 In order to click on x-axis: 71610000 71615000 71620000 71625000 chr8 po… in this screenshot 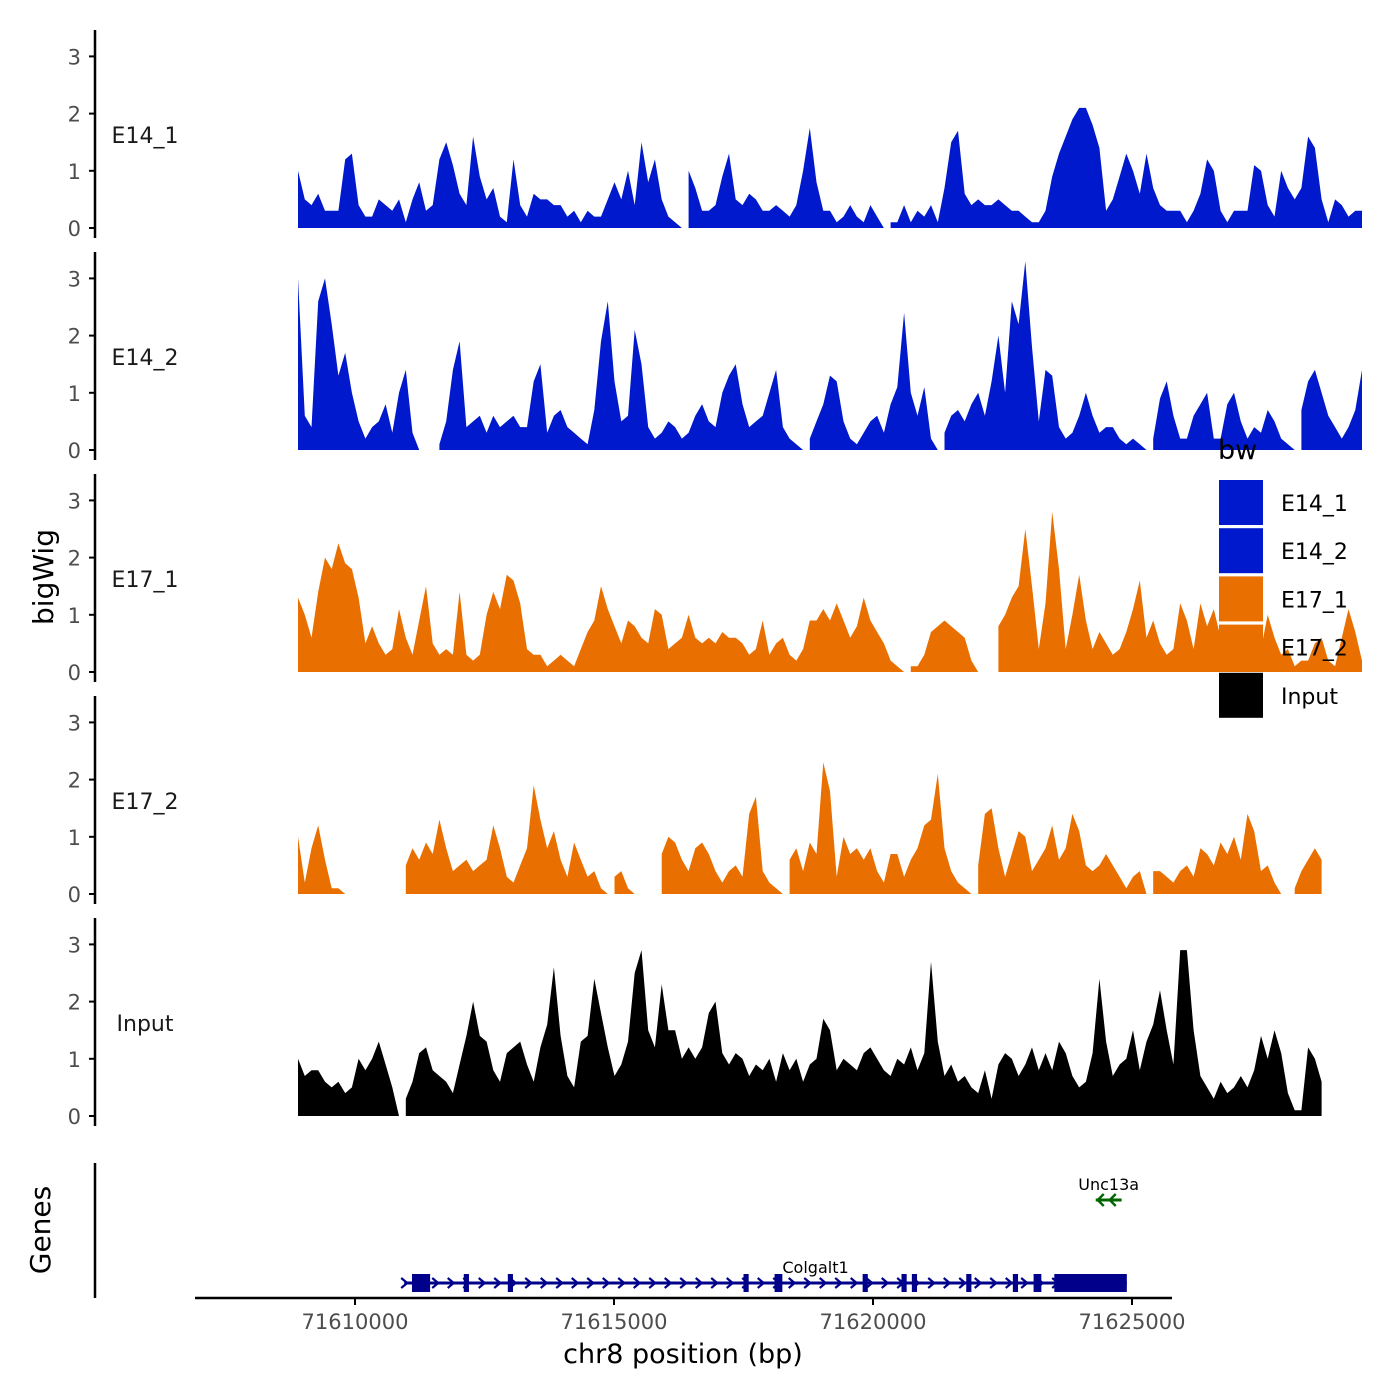, I will do `click(690, 1333)`.